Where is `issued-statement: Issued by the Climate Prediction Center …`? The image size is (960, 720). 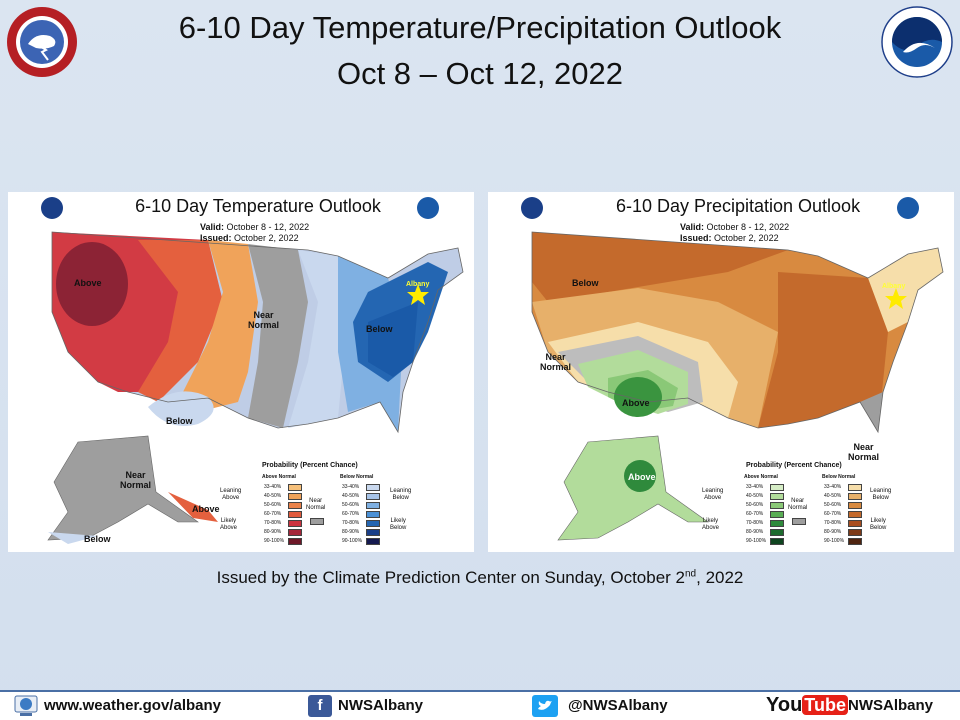
issued-statement: Issued by the Climate Prediction Center … is located at coordinates (480, 577).